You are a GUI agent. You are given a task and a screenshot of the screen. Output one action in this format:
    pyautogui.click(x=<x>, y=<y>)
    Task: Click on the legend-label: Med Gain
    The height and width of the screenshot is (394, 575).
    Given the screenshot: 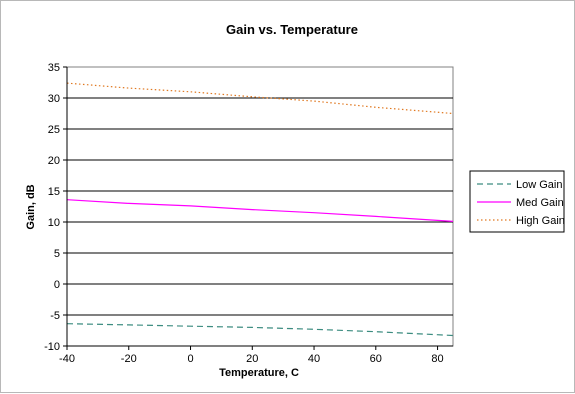 What is the action you would take?
    pyautogui.click(x=540, y=203)
    